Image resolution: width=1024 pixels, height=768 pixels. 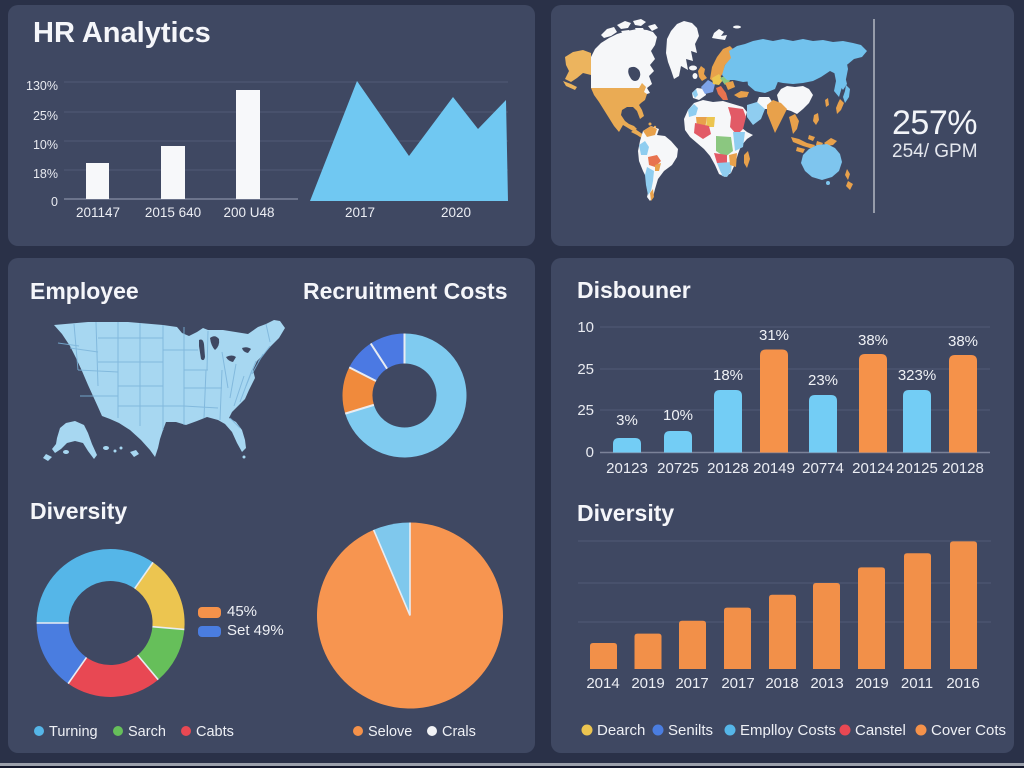 What do you see at coordinates (823, 468) in the screenshot?
I see `svg-text: 20774` at bounding box center [823, 468].